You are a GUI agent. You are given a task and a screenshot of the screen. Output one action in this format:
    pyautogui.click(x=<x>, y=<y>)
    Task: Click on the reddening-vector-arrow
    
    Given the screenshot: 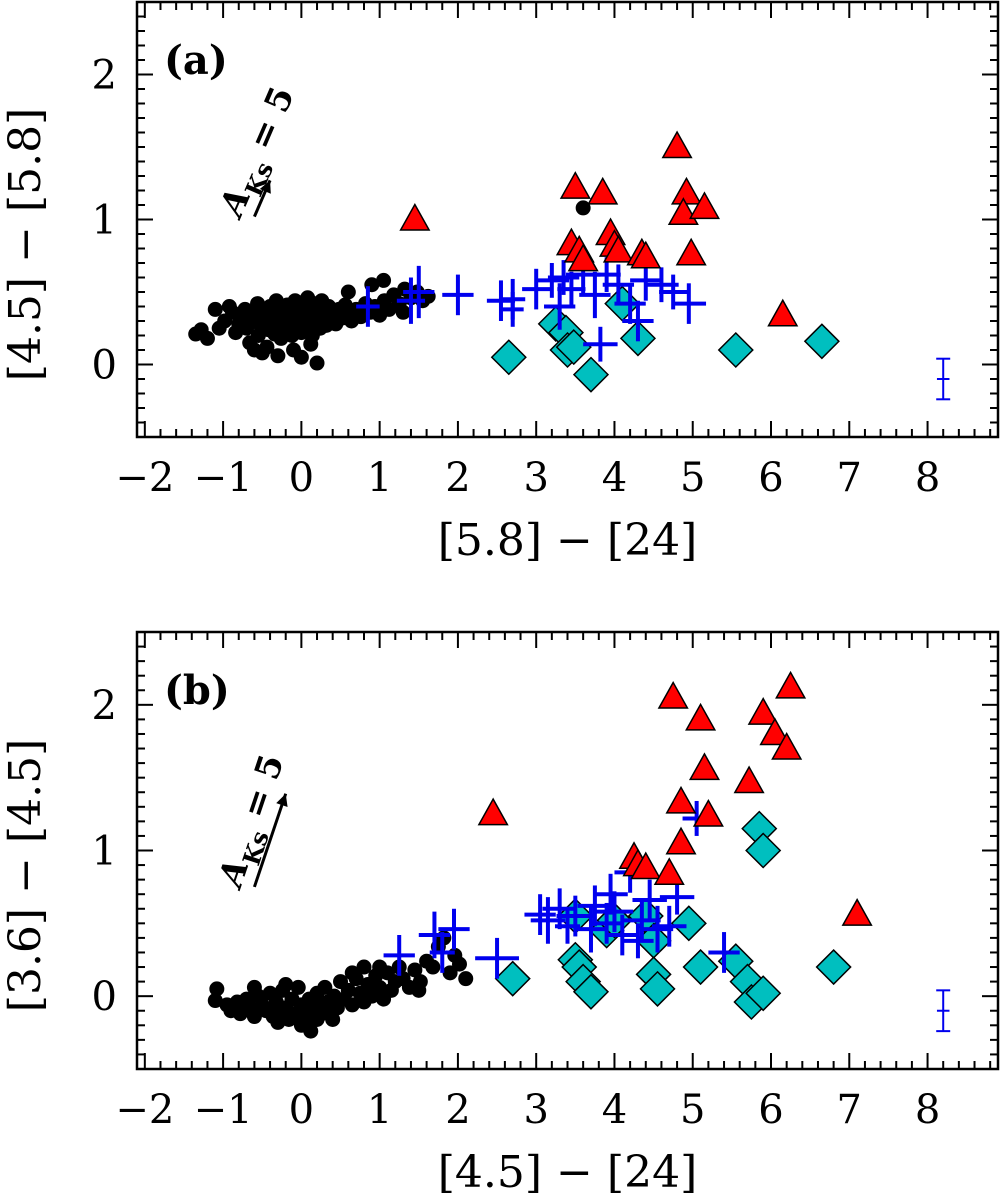 What is the action you would take?
    pyautogui.click(x=270, y=840)
    